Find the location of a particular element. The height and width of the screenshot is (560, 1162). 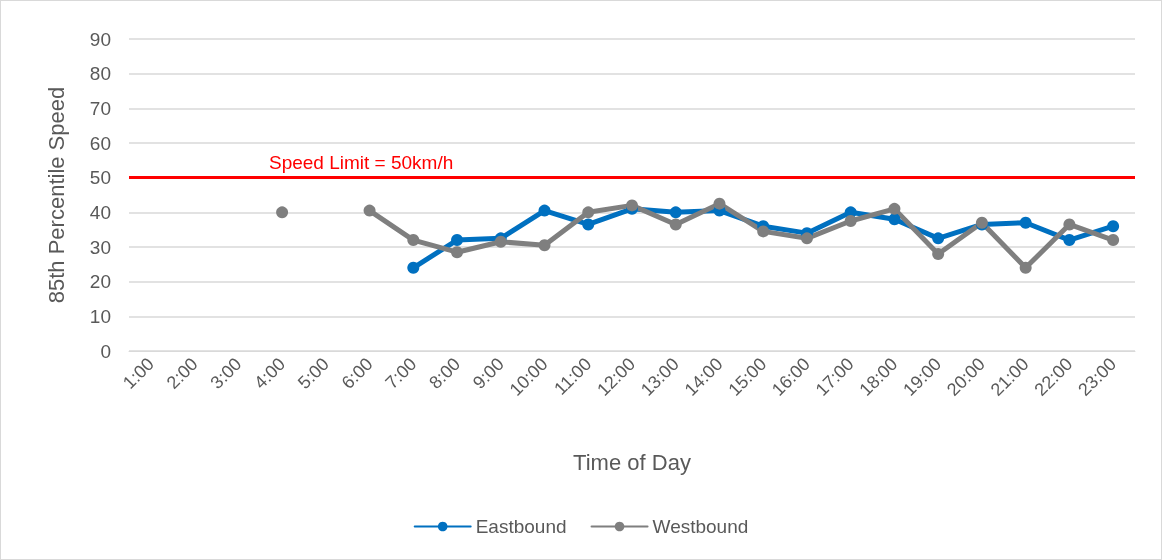

legend-label: Westbound is located at coordinates (700, 526).